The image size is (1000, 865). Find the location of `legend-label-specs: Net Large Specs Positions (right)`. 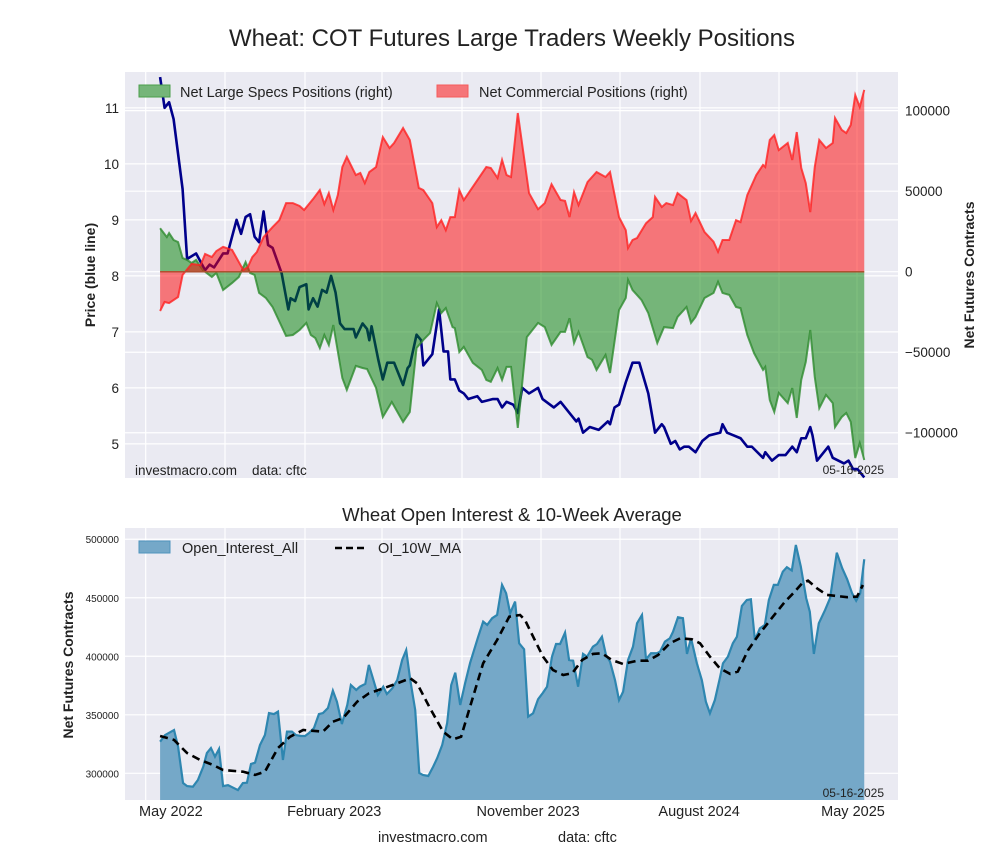

legend-label-specs: Net Large Specs Positions (right) is located at coordinates (286, 93).